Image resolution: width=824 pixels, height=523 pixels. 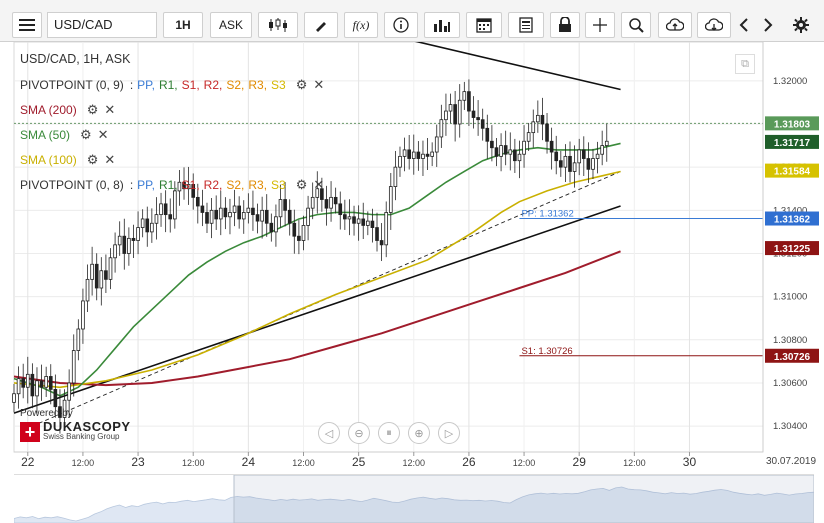 I want to click on reset-zoom-button: ⏸, so click(x=389, y=433).